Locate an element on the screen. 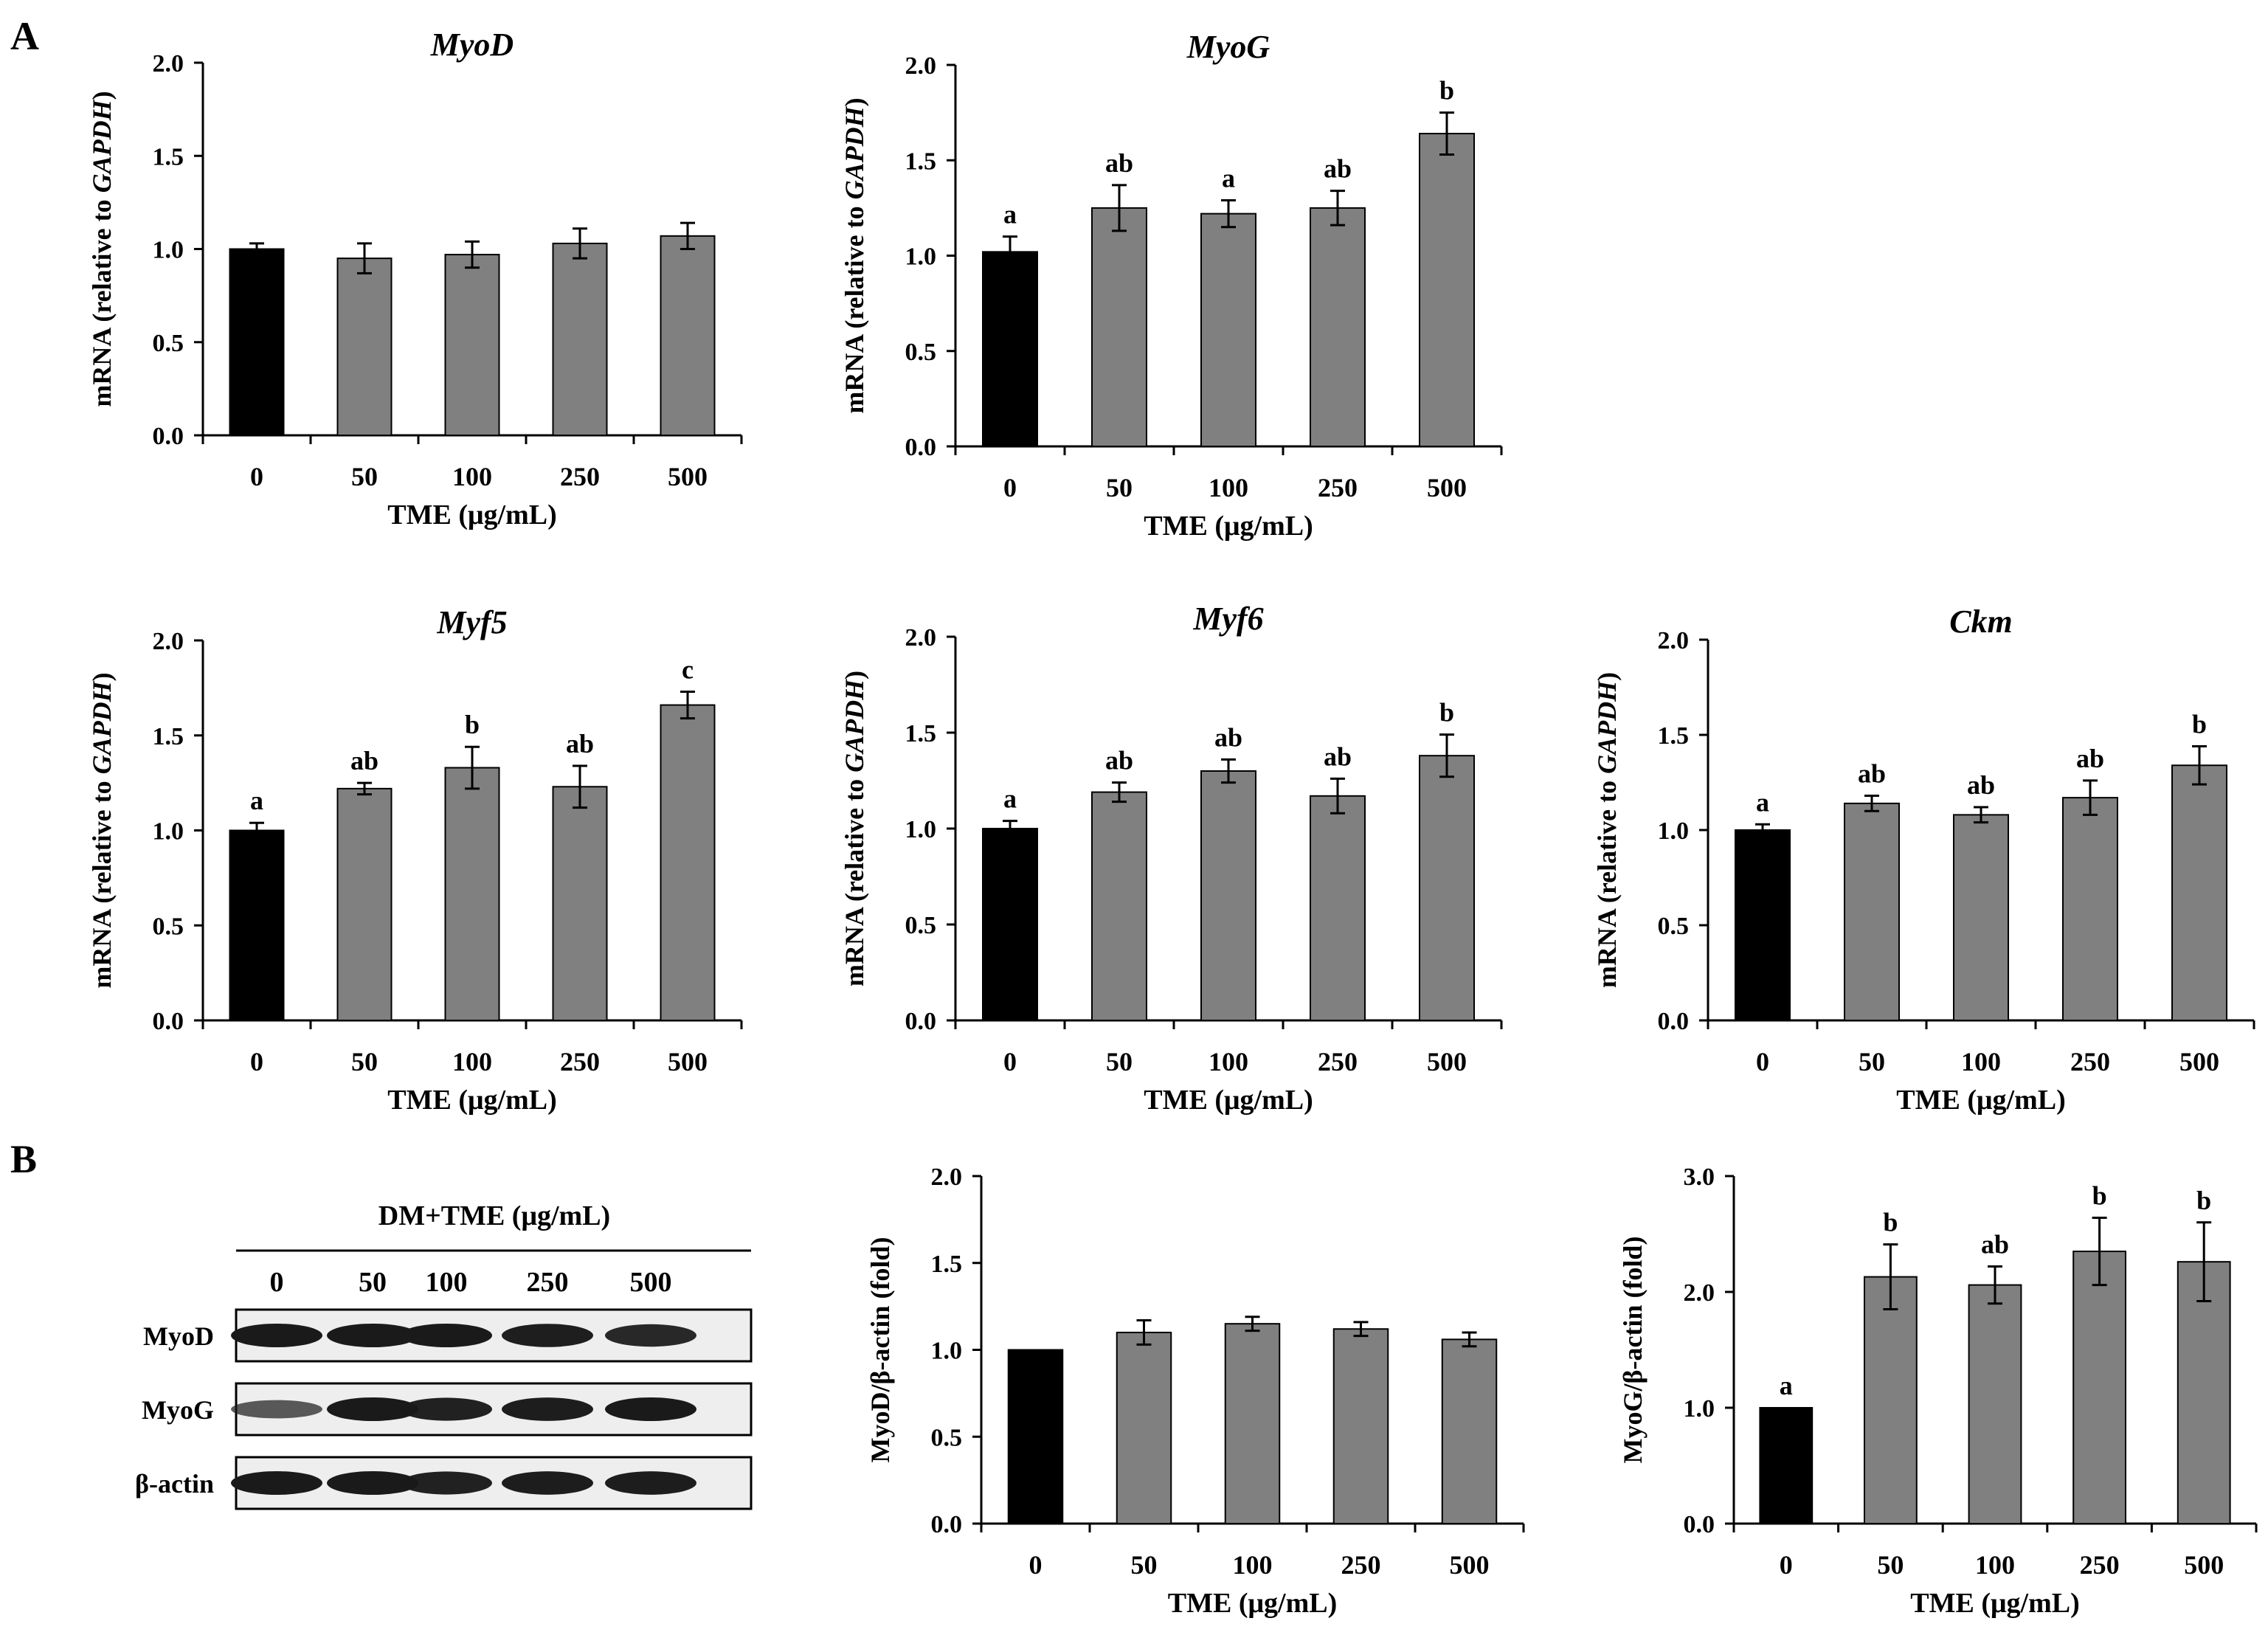  y-axis-label: MyoG/β-actin (fold) is located at coordinates (1633, 1350).